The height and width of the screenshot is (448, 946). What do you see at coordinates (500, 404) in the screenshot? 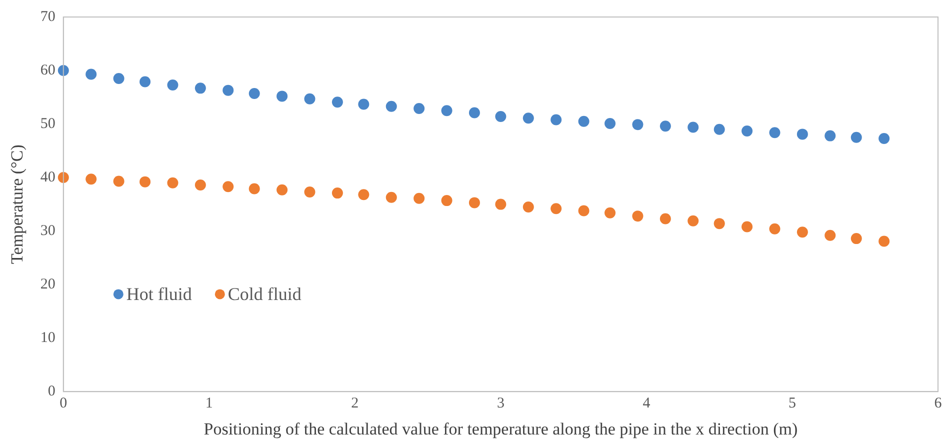
I see `x-tick-label: 3` at bounding box center [500, 404].